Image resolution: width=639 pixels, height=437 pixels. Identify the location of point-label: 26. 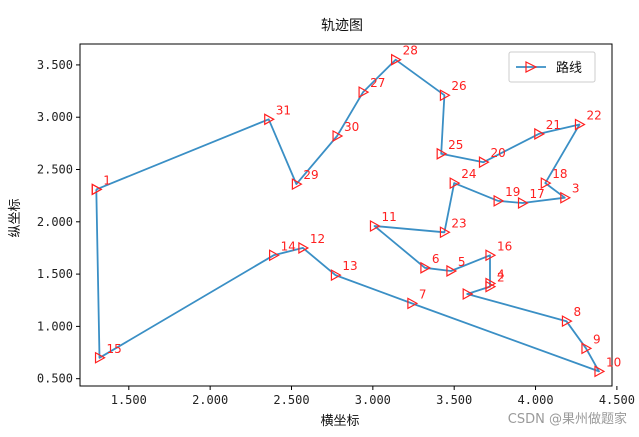
(458, 86).